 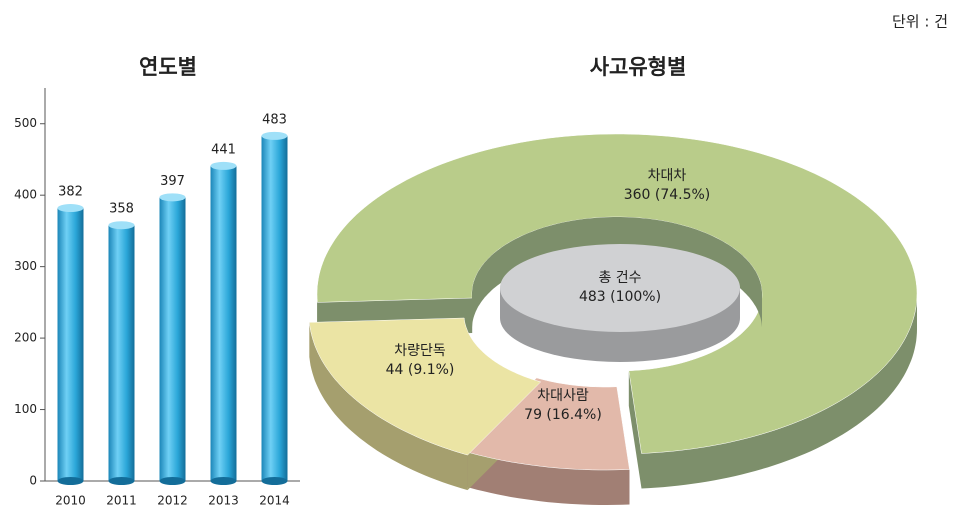 What do you see at coordinates (667, 176) in the screenshot?
I see `slice-label: 차대차` at bounding box center [667, 176].